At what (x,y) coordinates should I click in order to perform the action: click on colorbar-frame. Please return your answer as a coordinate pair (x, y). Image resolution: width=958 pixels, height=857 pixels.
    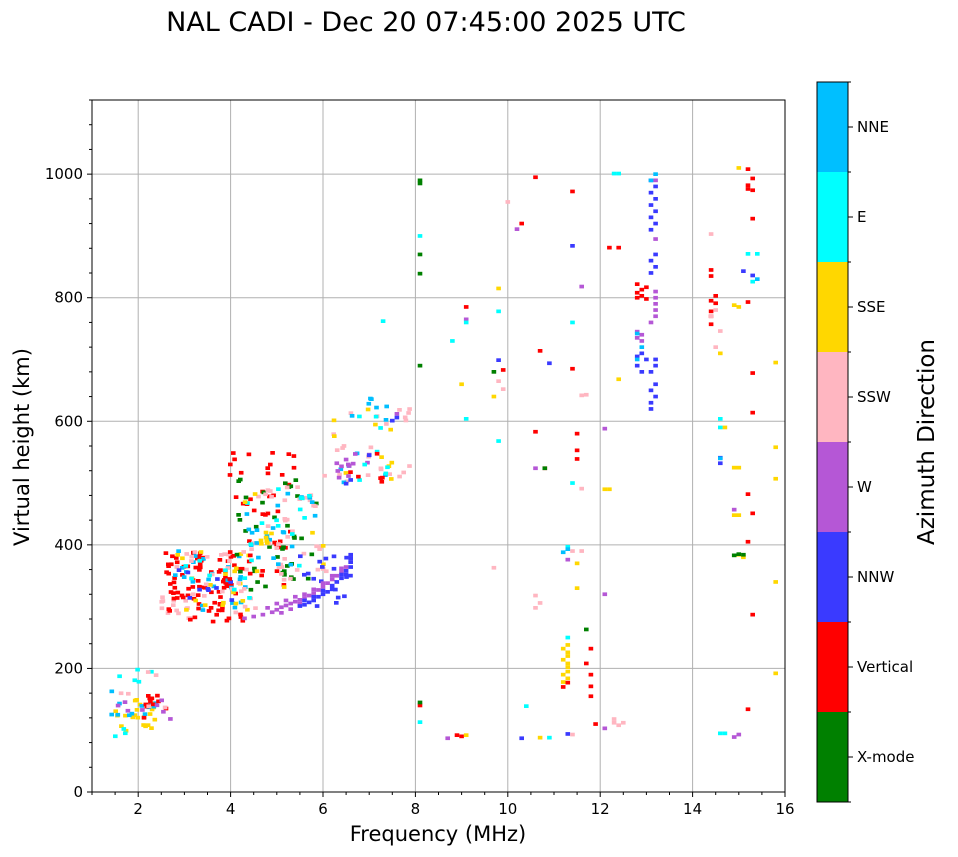
    Looking at the image, I should click on (832, 442).